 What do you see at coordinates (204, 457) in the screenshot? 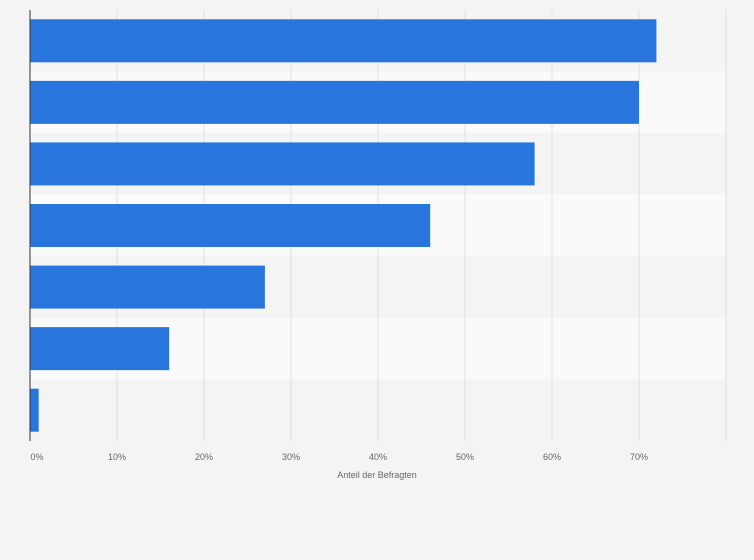
I see `x-tick-label: 20%` at bounding box center [204, 457].